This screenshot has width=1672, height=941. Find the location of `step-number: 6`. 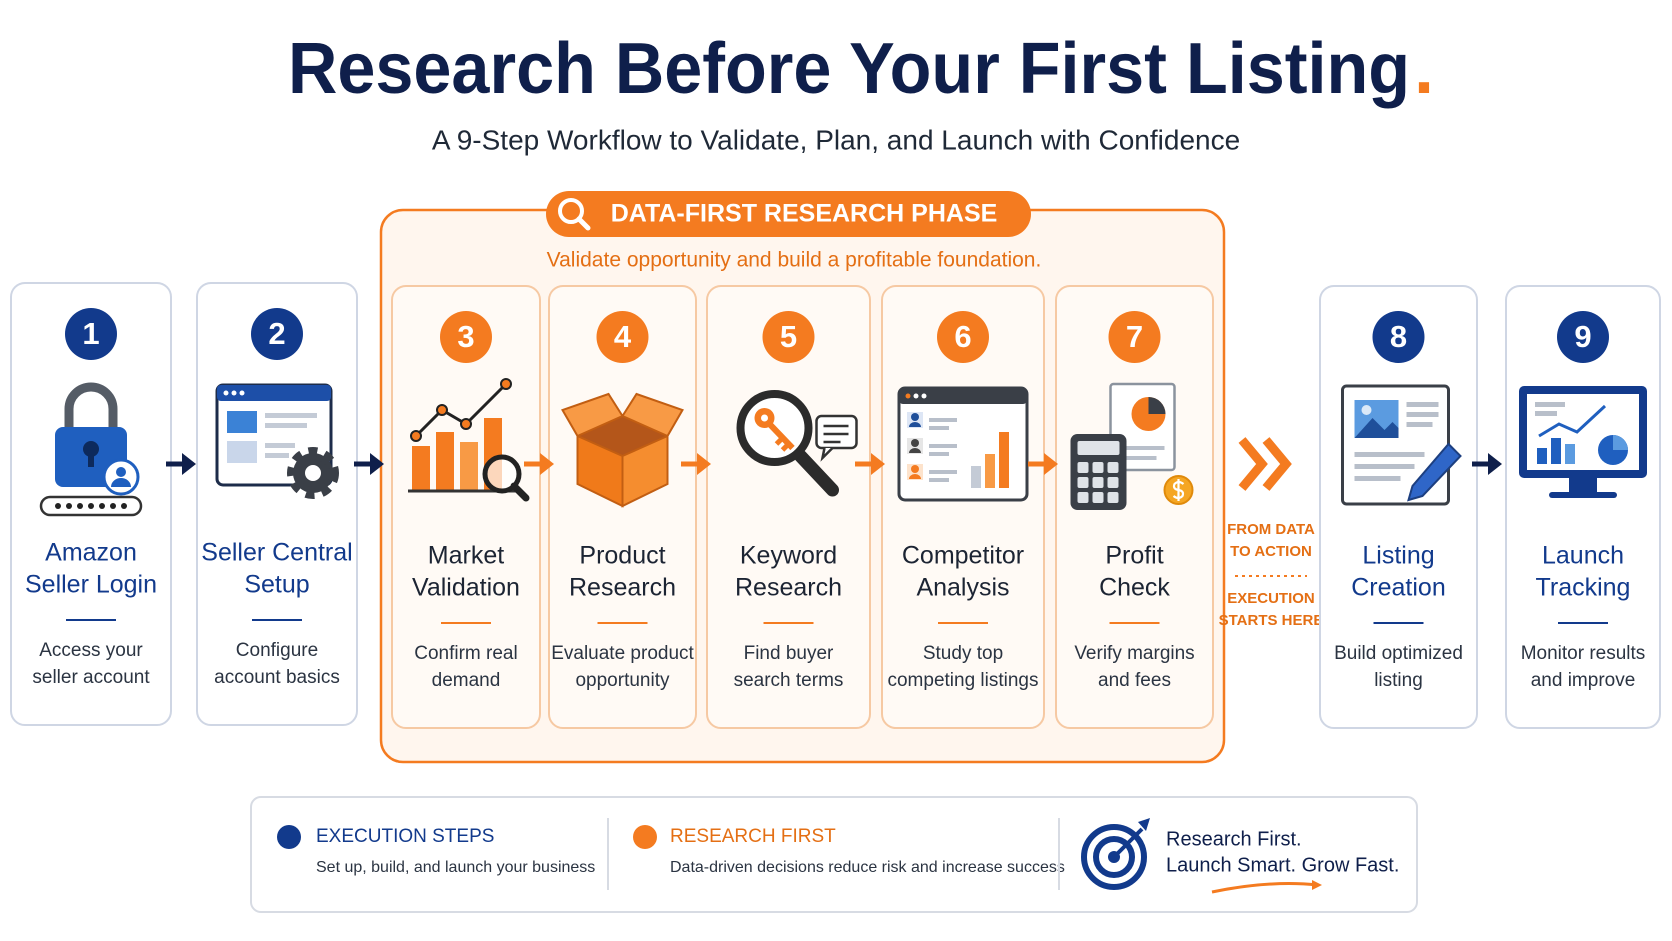

step-number: 6 is located at coordinates (962, 336).